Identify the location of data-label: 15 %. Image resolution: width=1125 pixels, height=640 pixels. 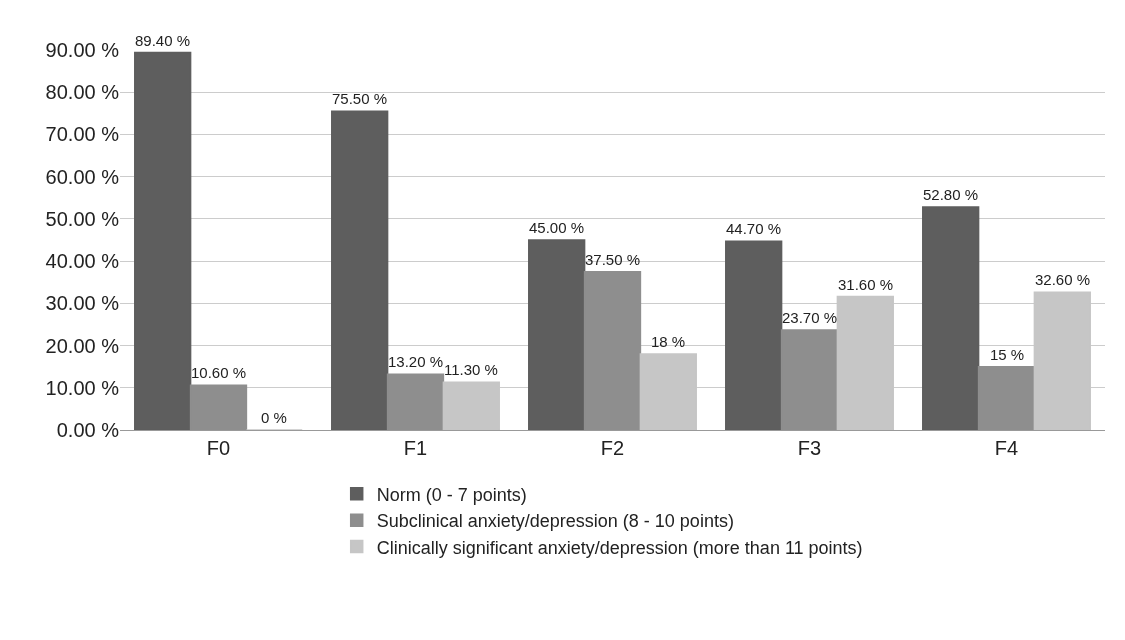
(1007, 354).